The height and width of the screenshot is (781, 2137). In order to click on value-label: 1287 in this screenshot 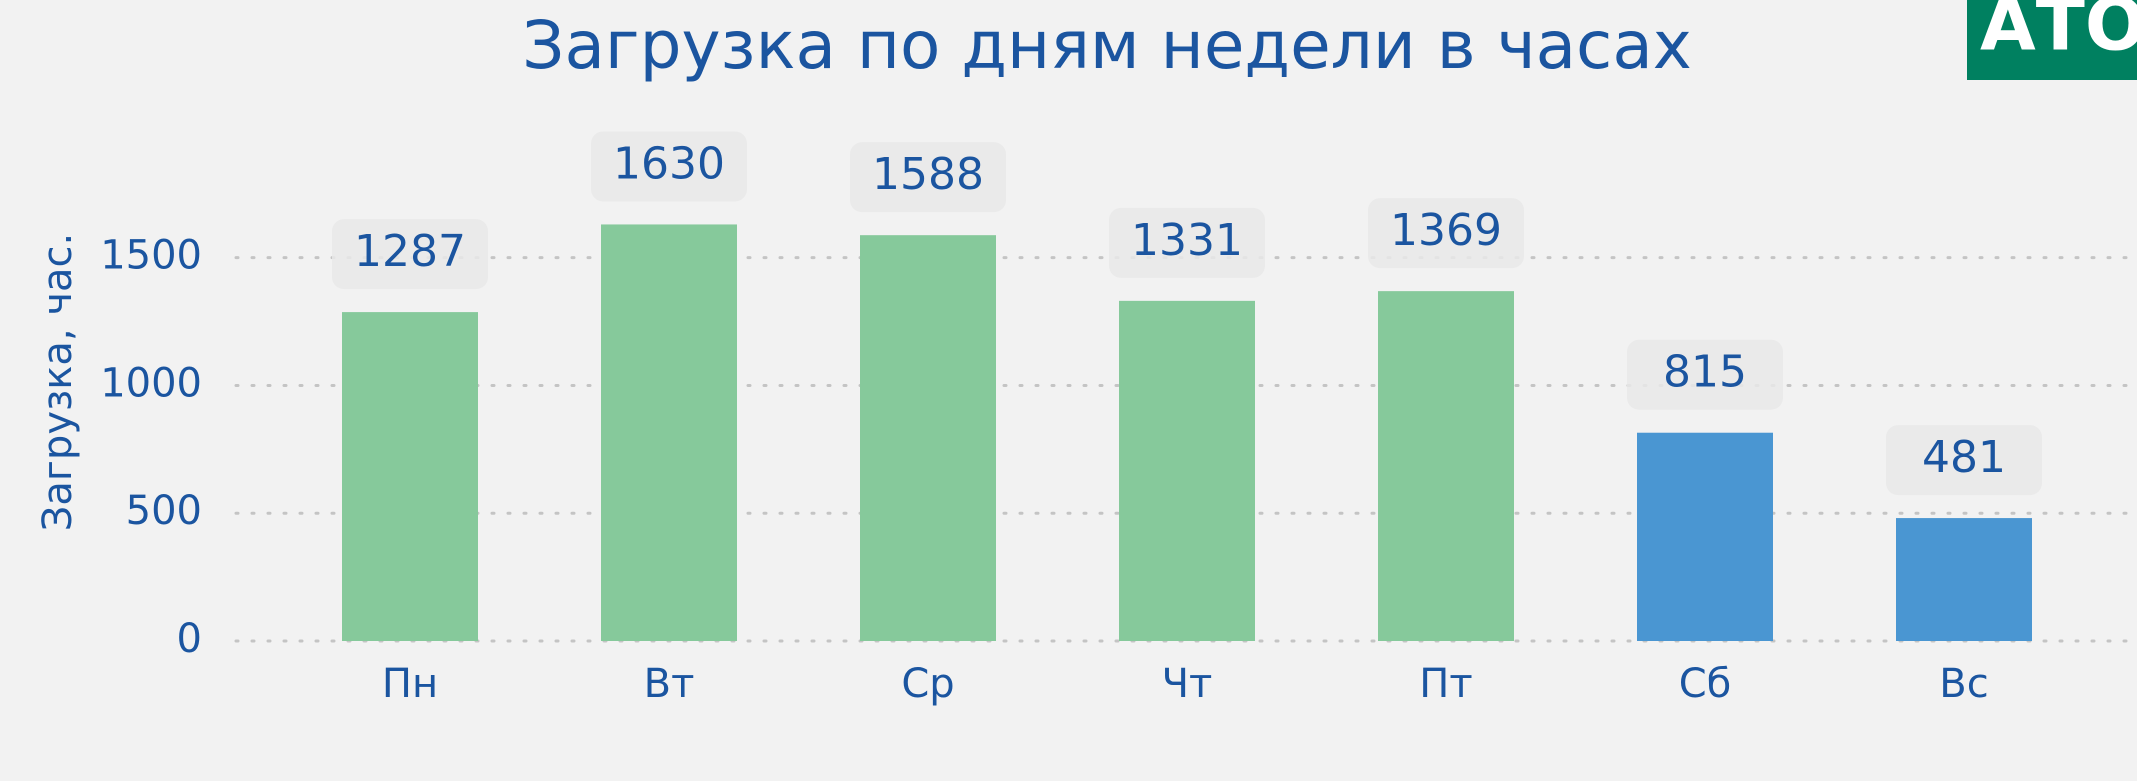, I will do `click(410, 251)`.